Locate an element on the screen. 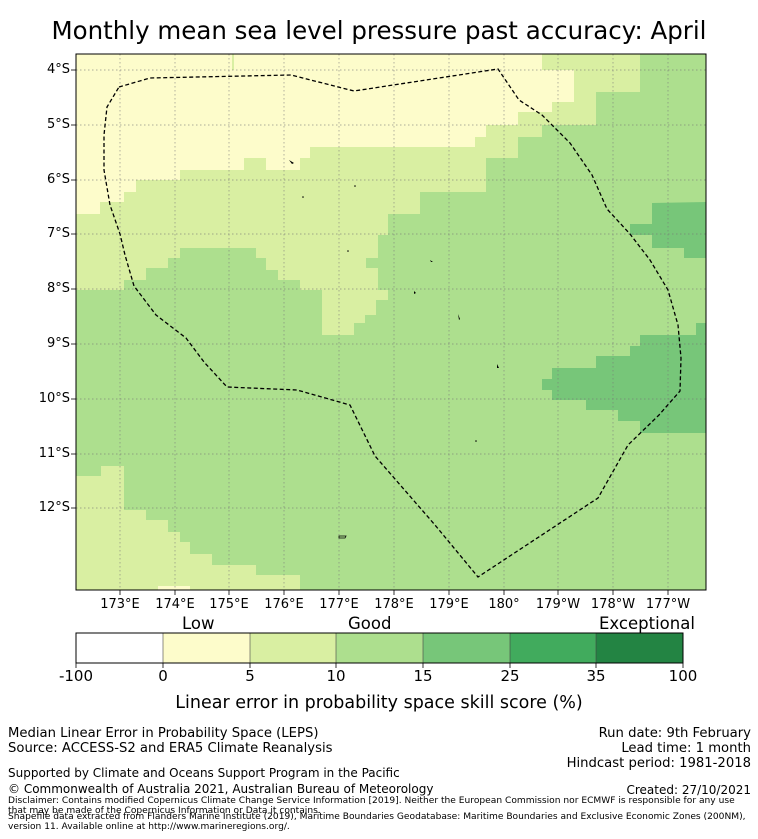  lon-label: 178°W is located at coordinates (613, 604).